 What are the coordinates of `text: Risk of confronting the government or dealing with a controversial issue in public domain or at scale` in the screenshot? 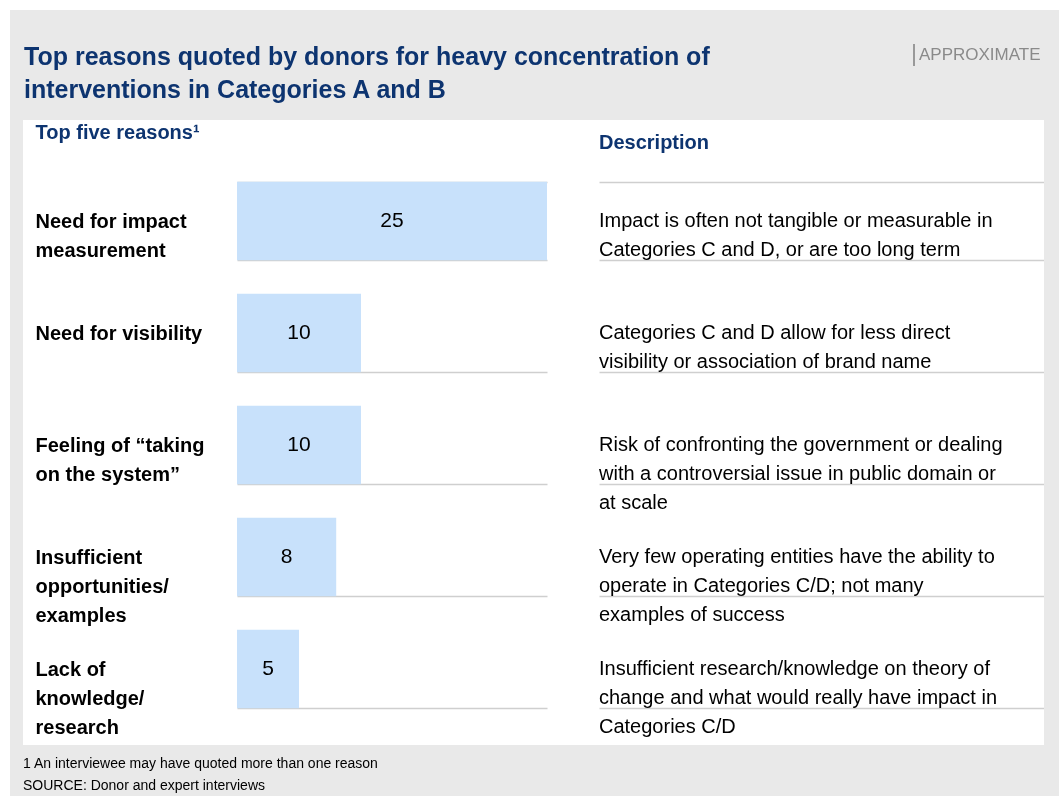 It's located at (800, 473).